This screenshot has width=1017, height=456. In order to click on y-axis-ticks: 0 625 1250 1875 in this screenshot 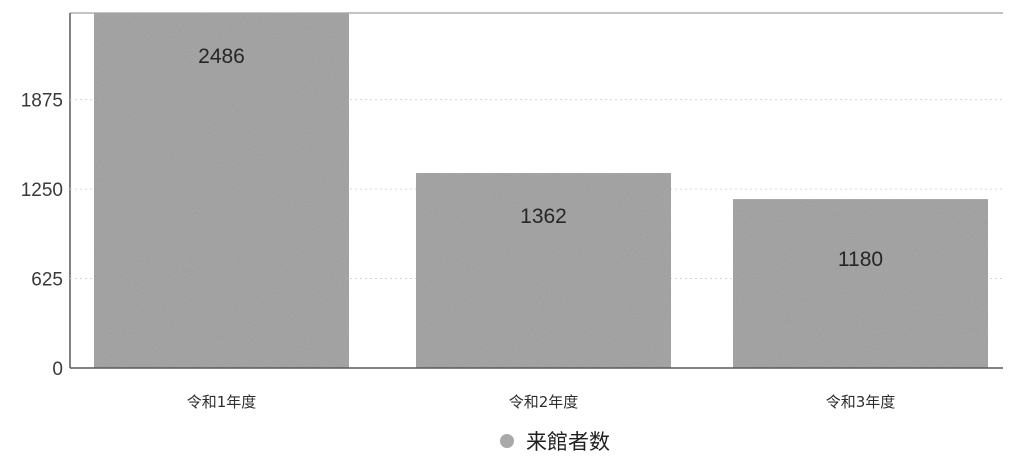, I will do `click(42, 235)`.